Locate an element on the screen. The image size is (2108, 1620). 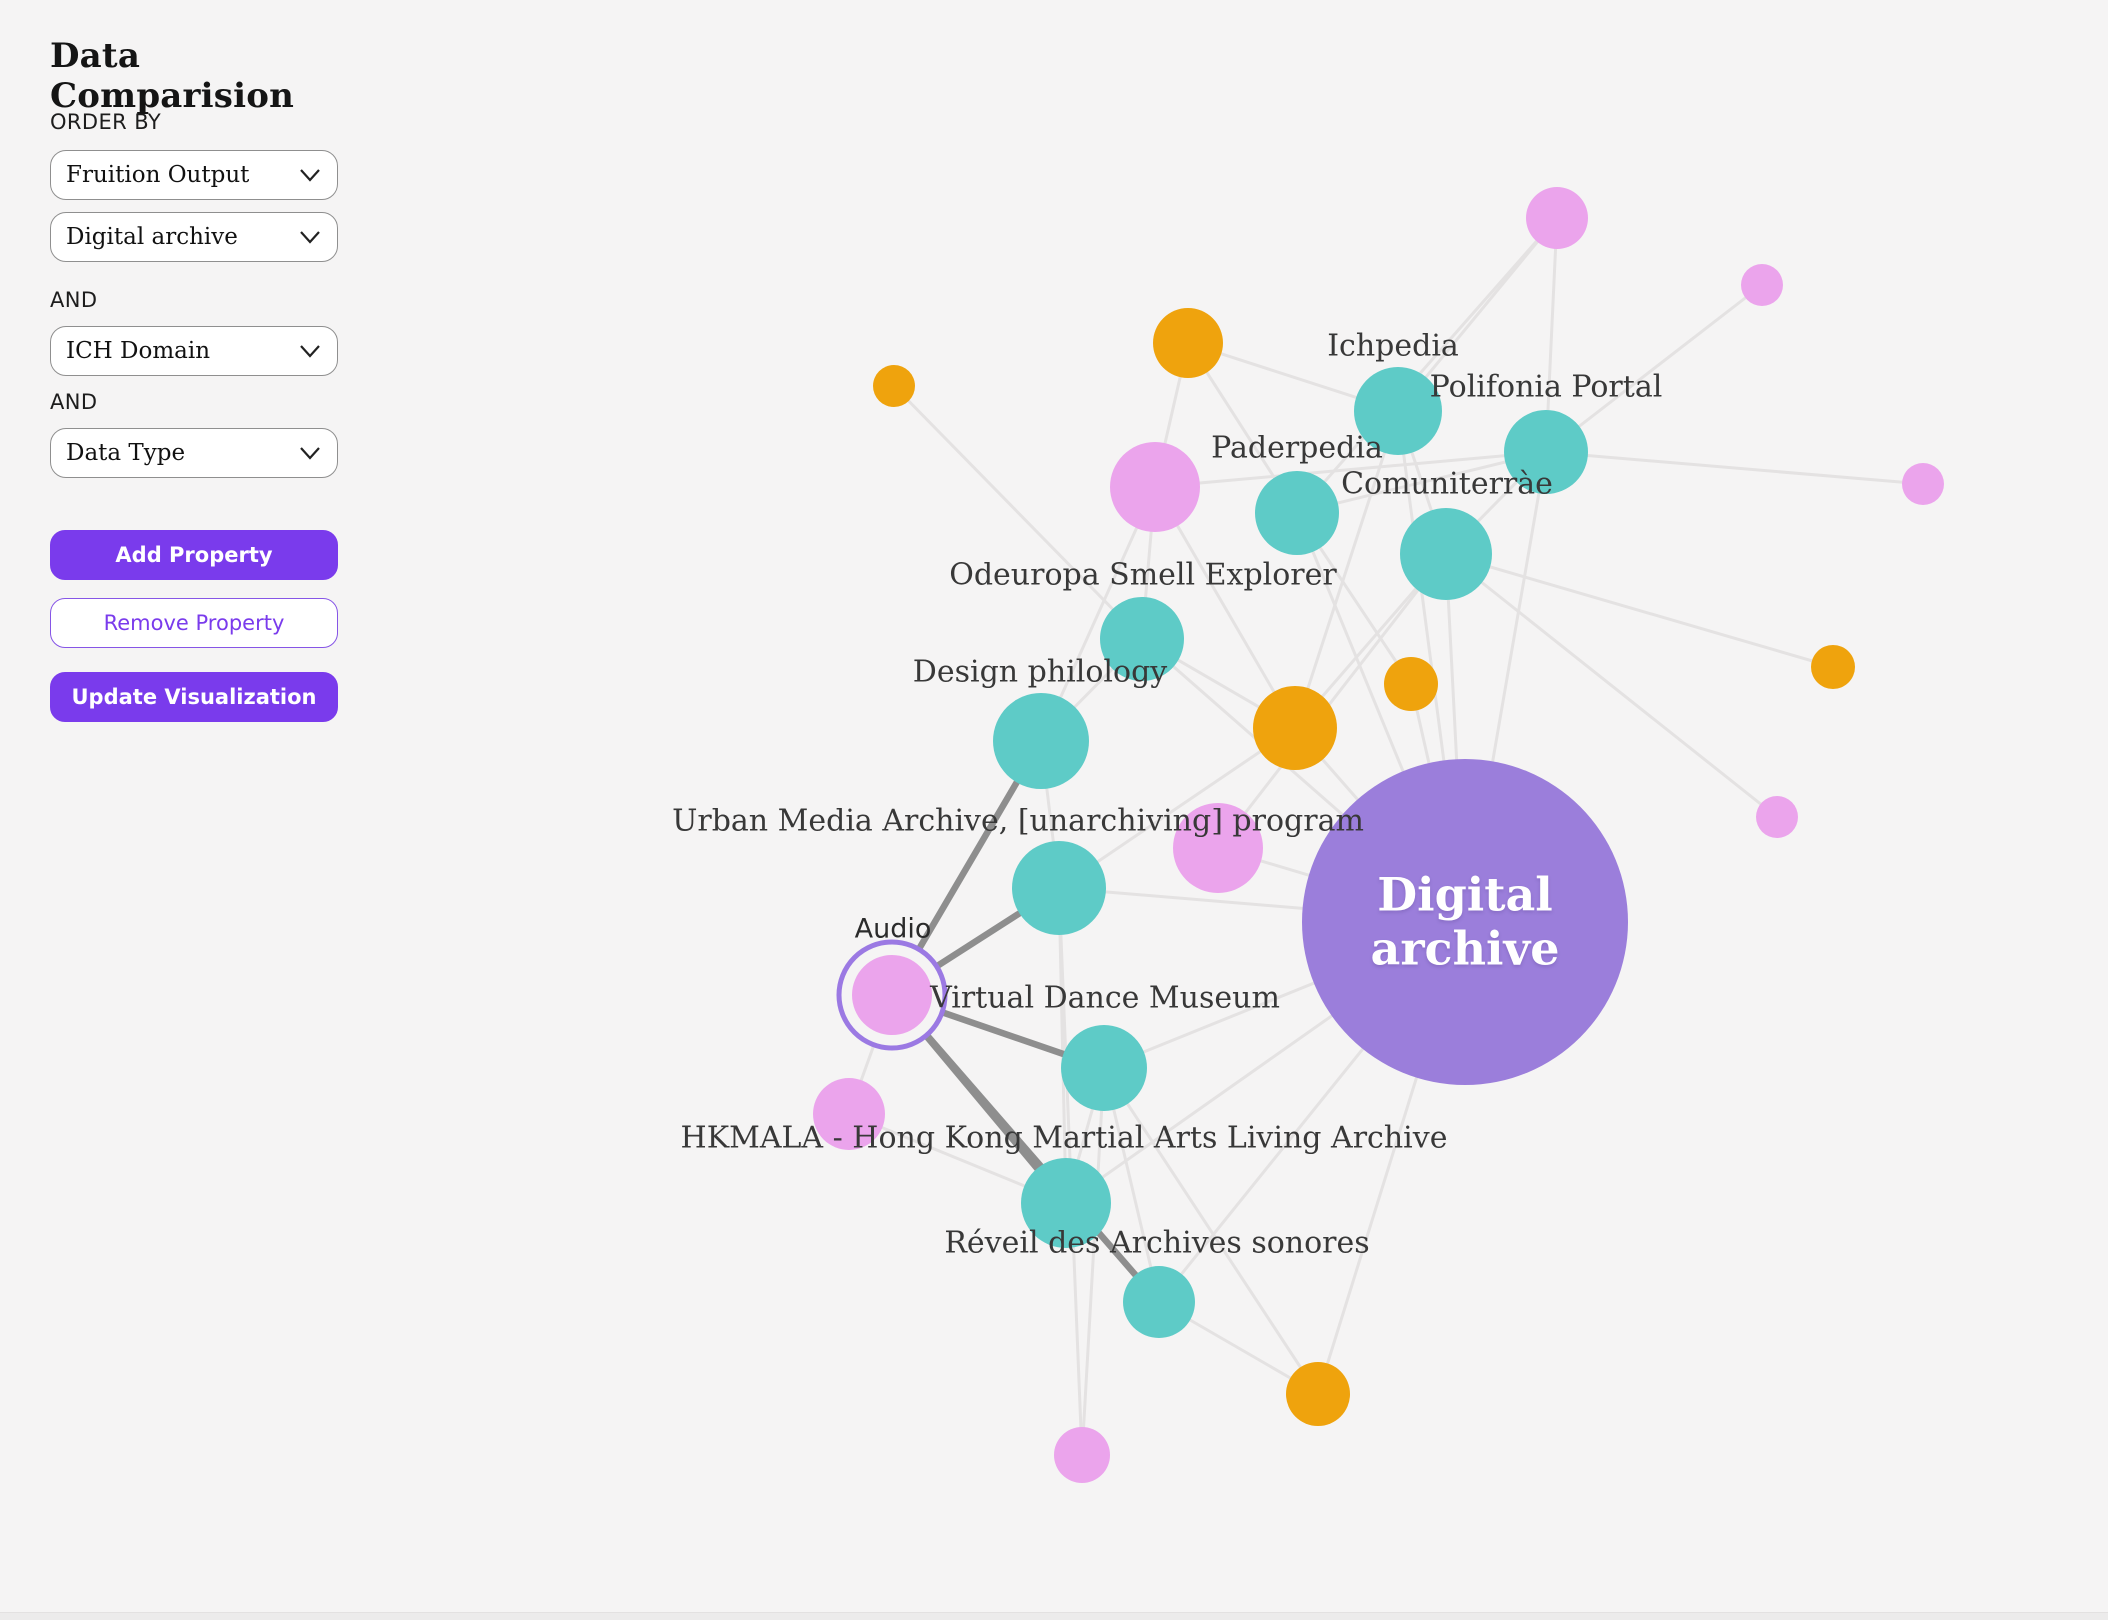
graph-node-paderpedia is located at coordinates (1297, 513).